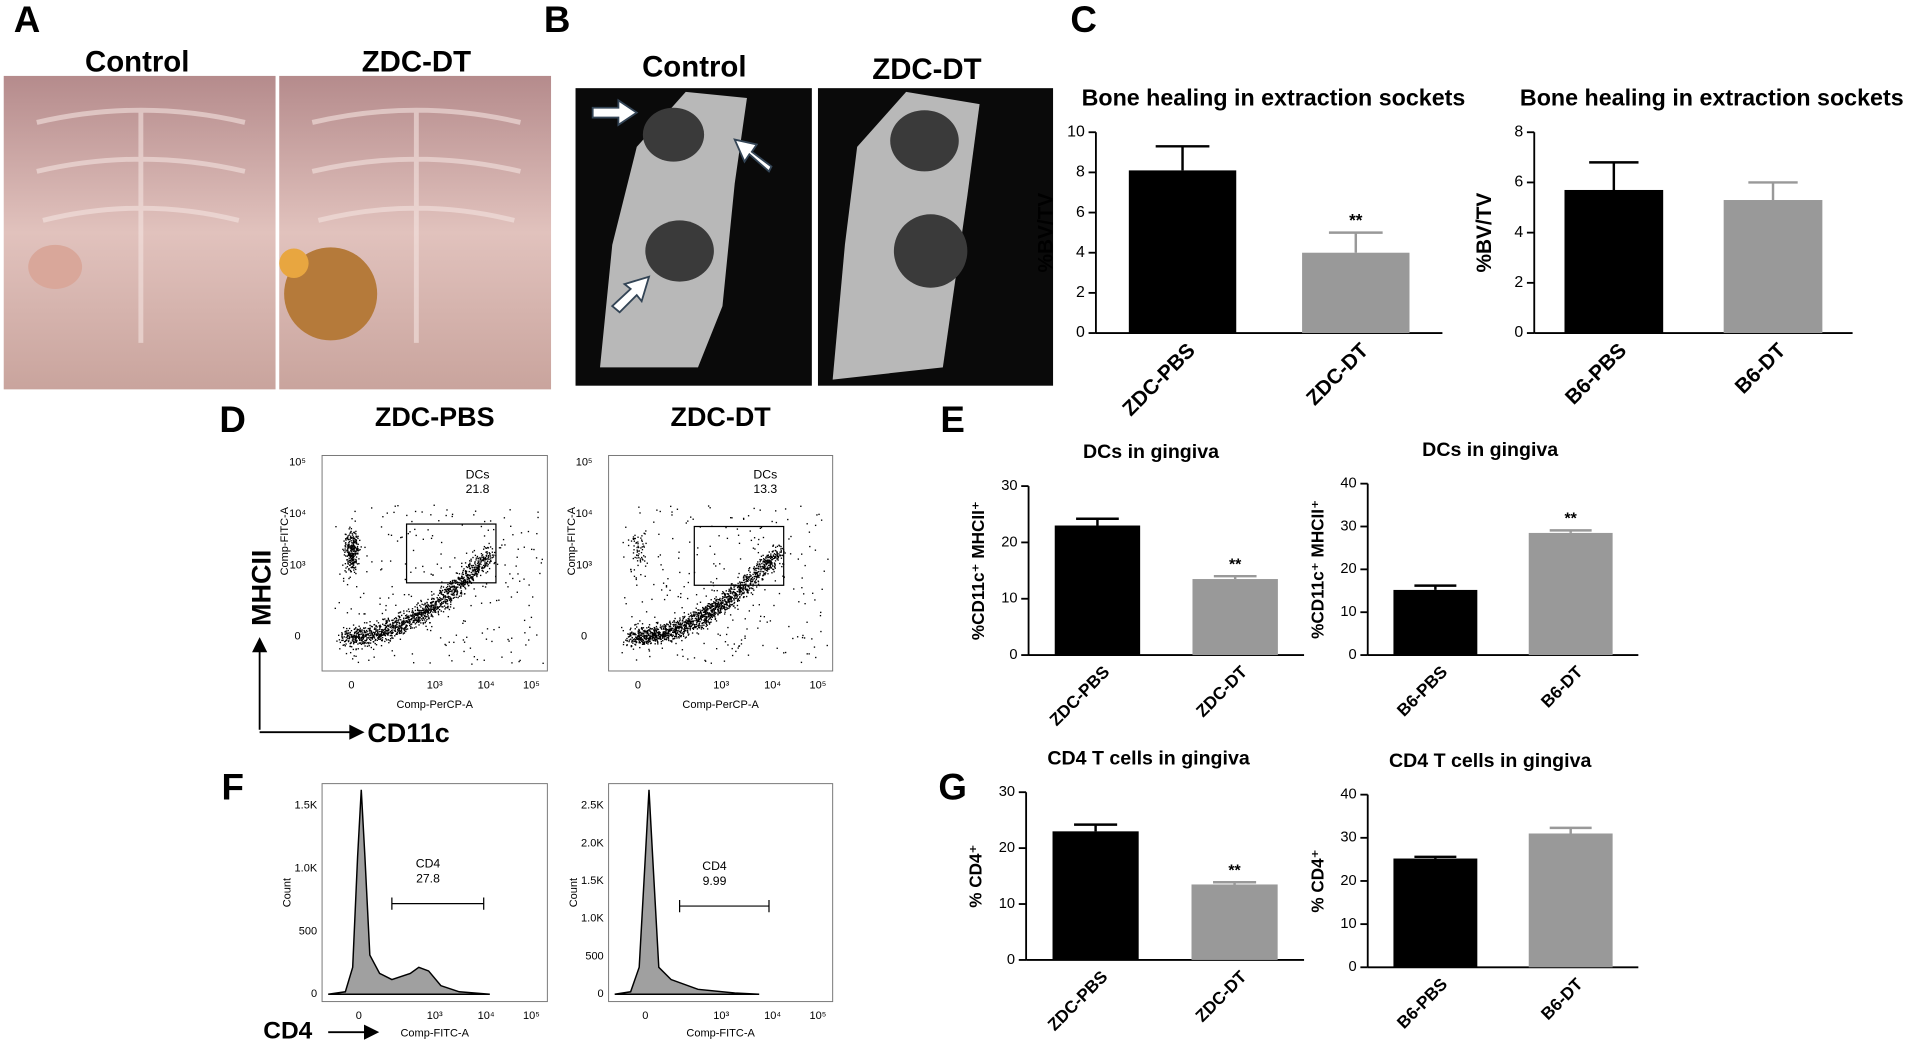 The height and width of the screenshot is (1053, 1920). Describe the element at coordinates (976, 875) in the screenshot. I see `y-axis-label: % CD4⁺` at that location.